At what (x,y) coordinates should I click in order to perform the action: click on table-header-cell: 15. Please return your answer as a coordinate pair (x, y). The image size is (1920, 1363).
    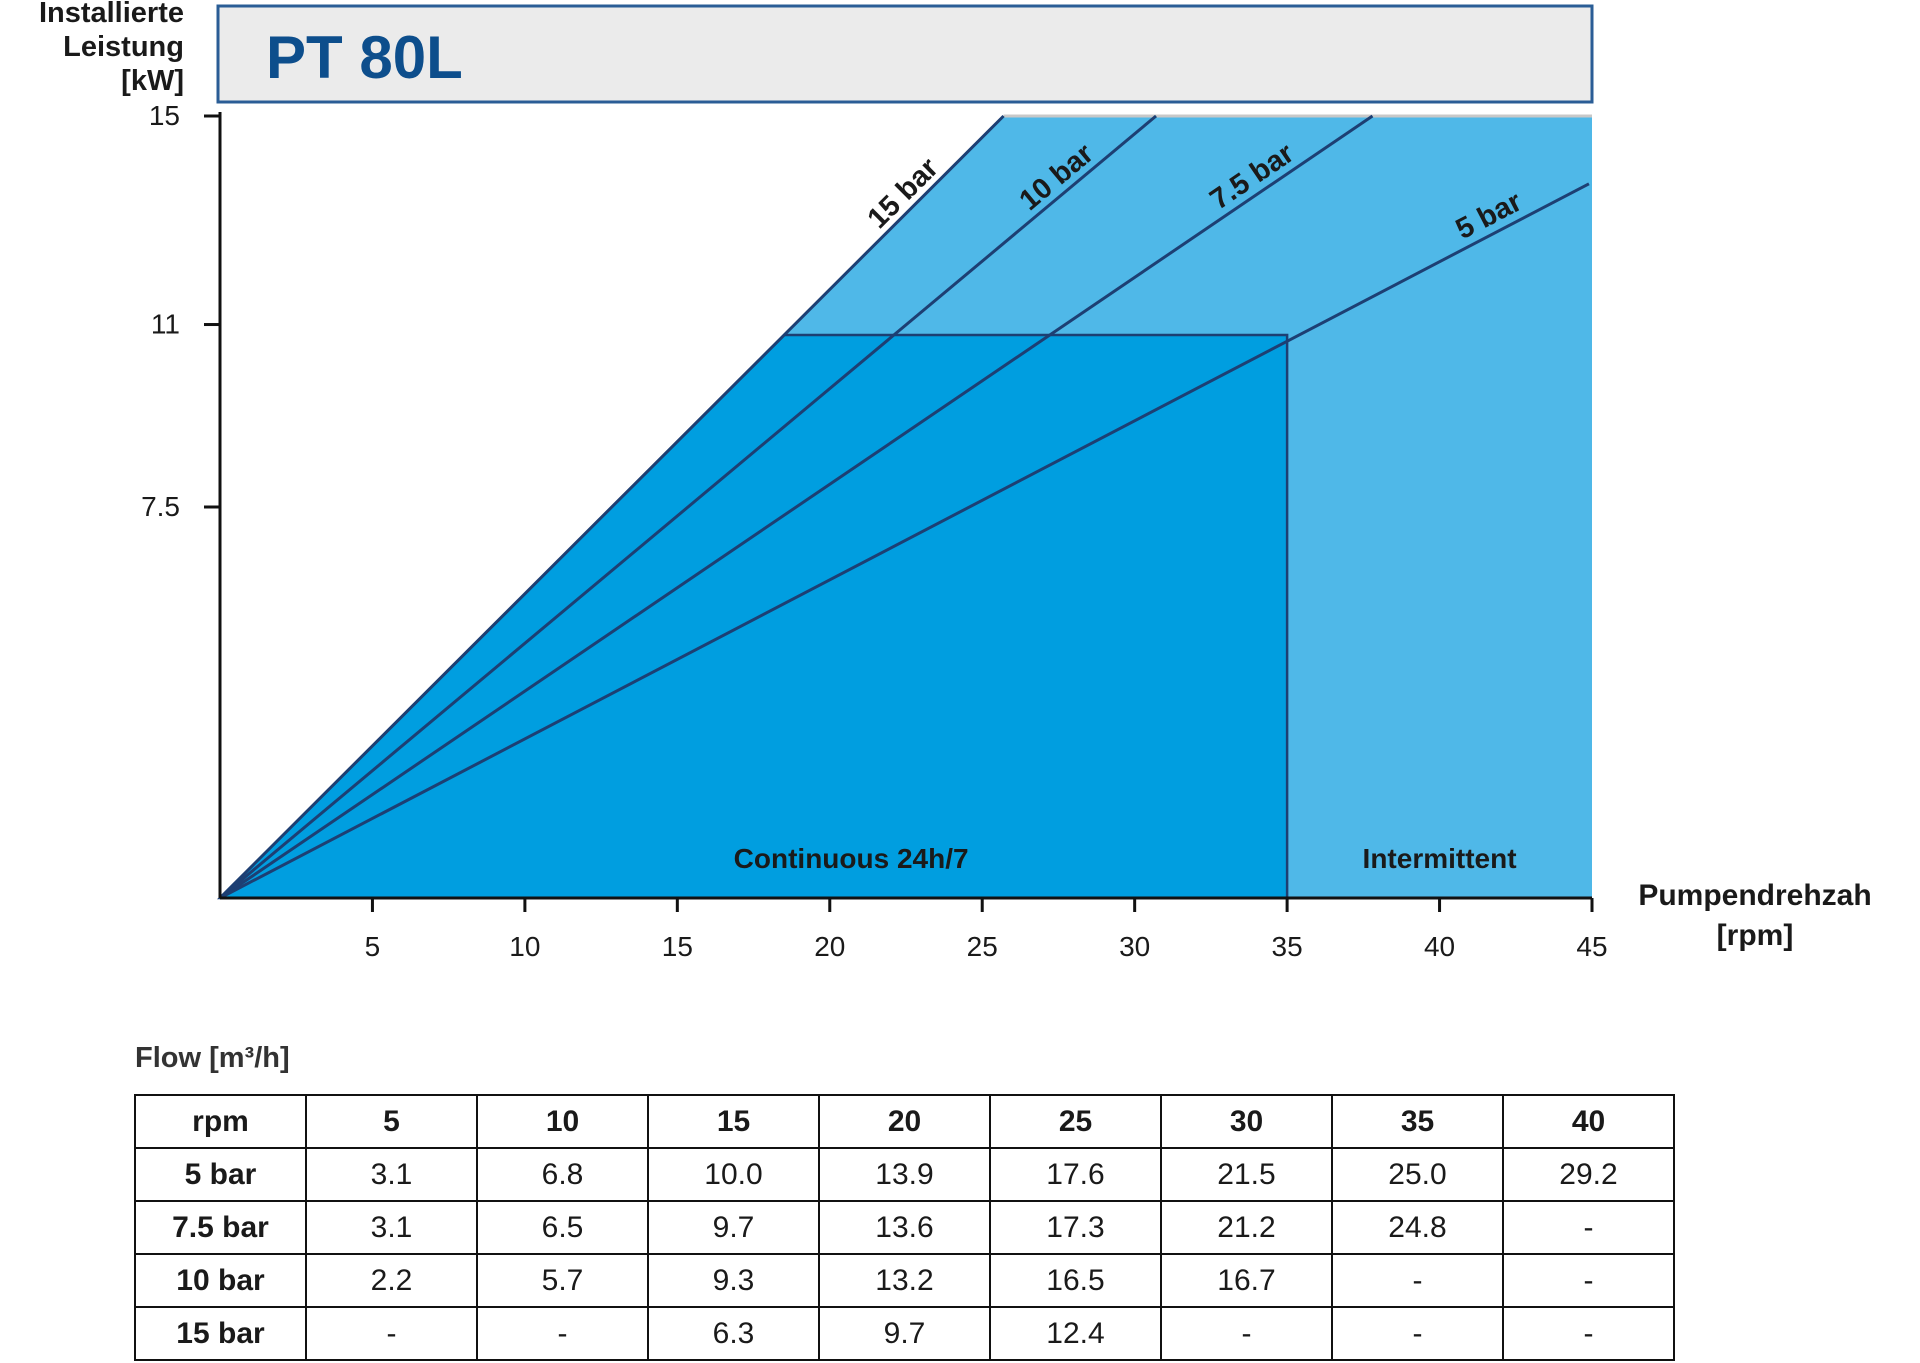
    Looking at the image, I should click on (733, 1121).